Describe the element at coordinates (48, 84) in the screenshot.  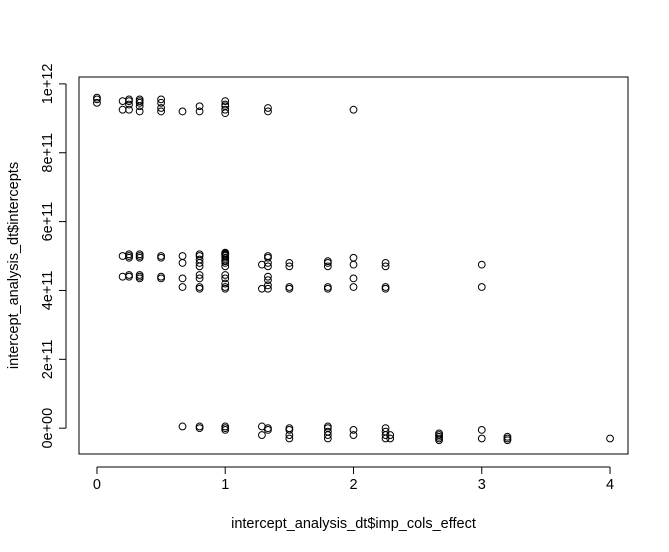
I see `y-tick-label: 1e+12` at that location.